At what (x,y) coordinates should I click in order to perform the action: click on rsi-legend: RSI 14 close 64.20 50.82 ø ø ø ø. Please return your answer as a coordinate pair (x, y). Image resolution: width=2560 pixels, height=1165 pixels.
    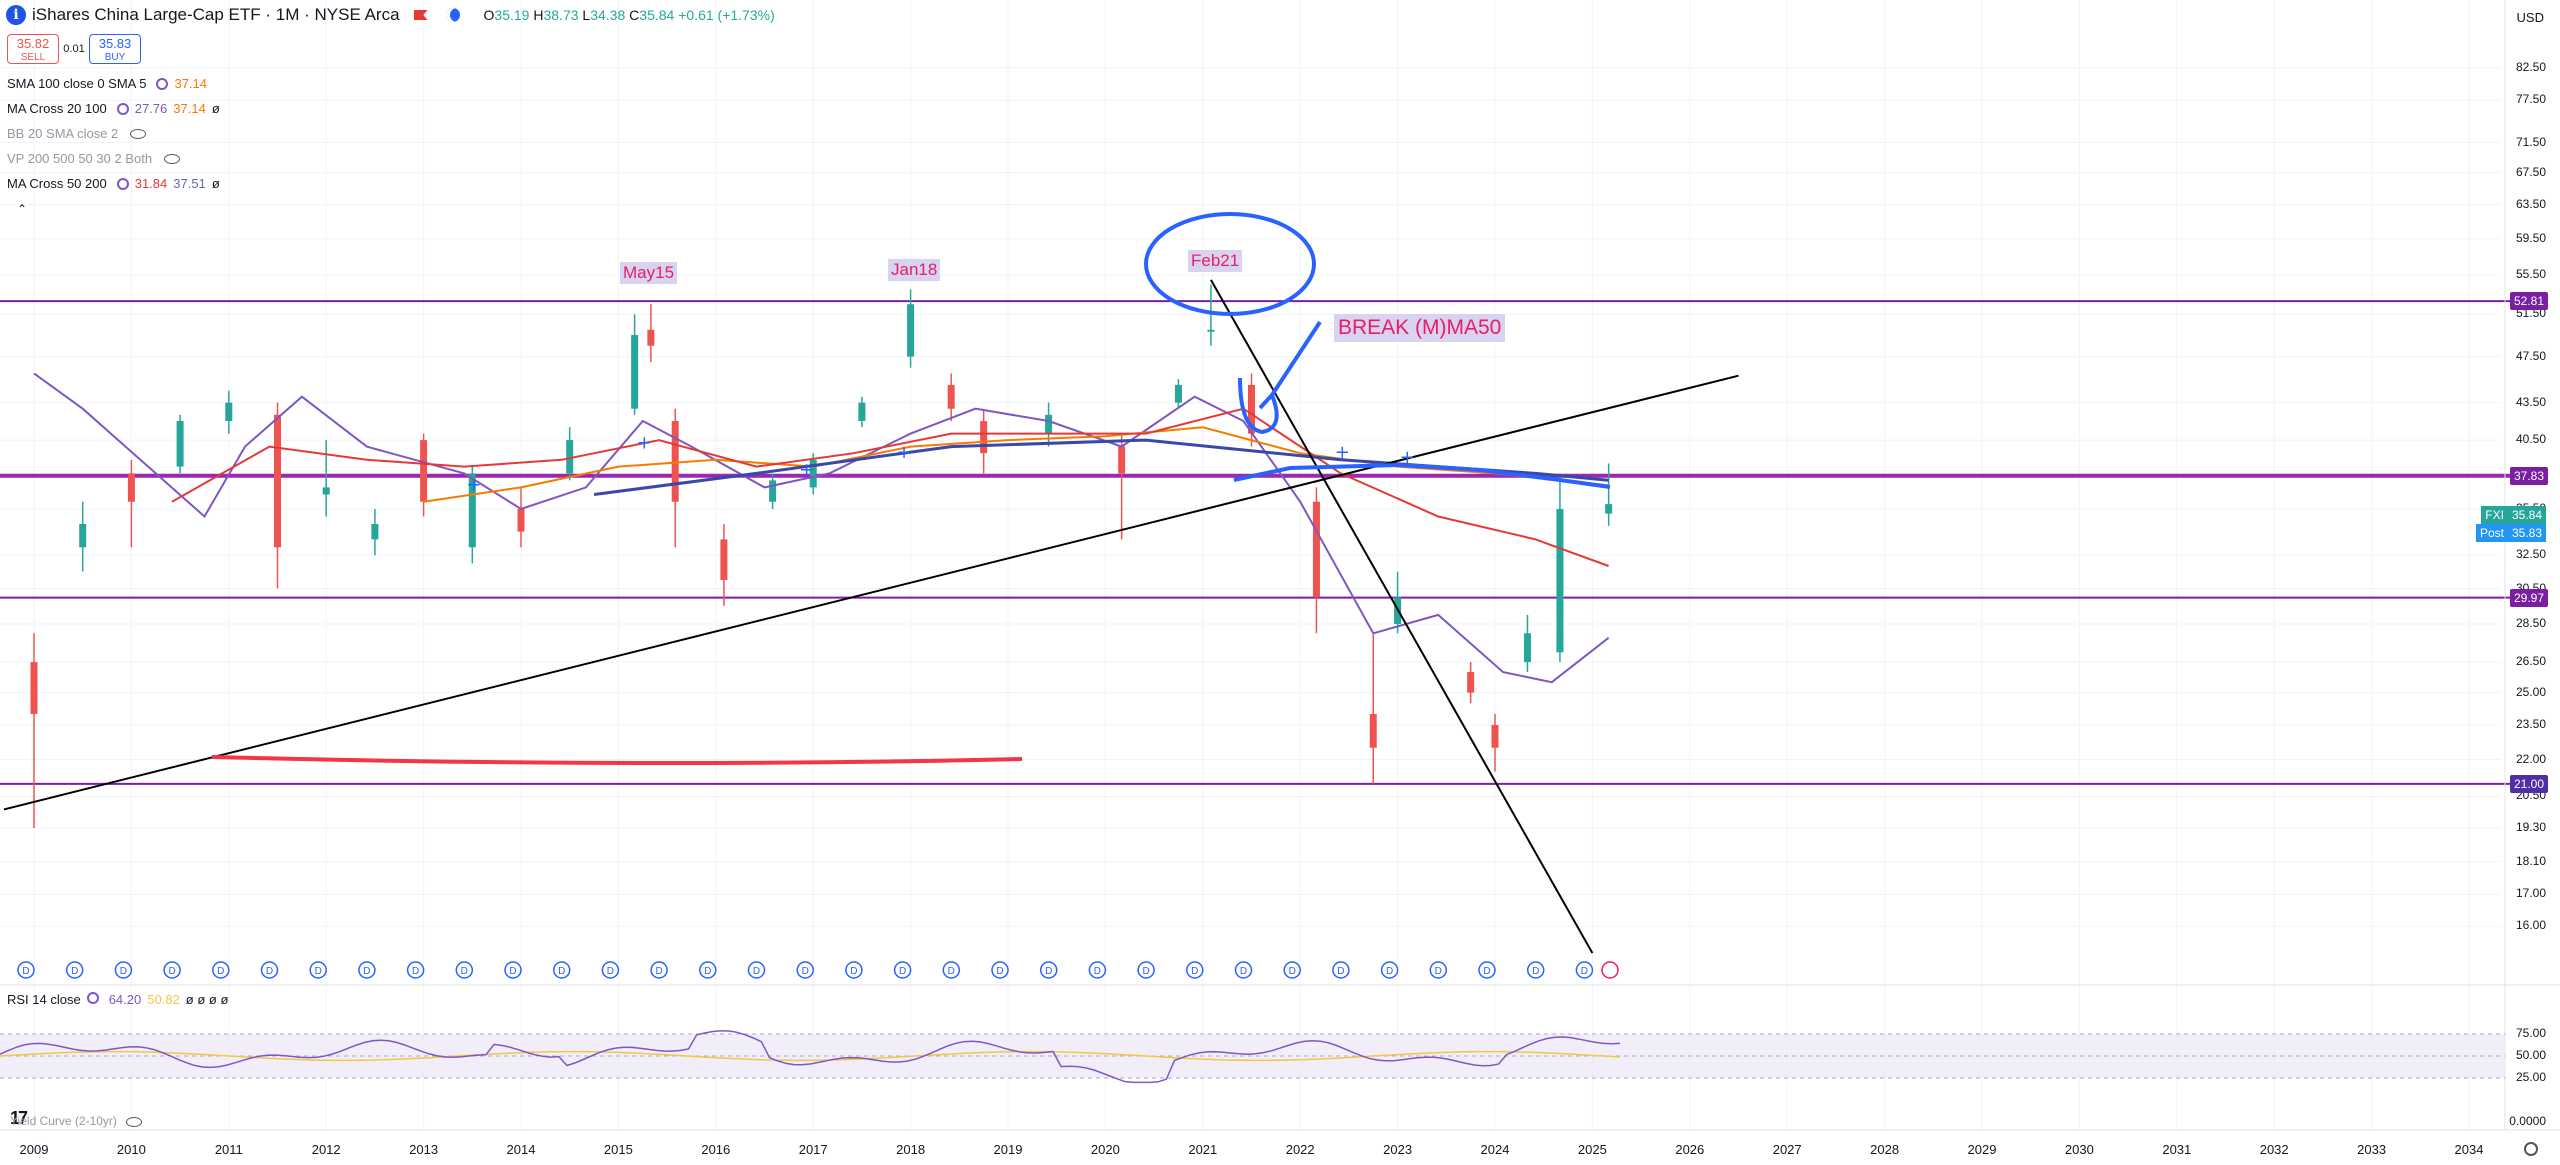
    Looking at the image, I should click on (118, 999).